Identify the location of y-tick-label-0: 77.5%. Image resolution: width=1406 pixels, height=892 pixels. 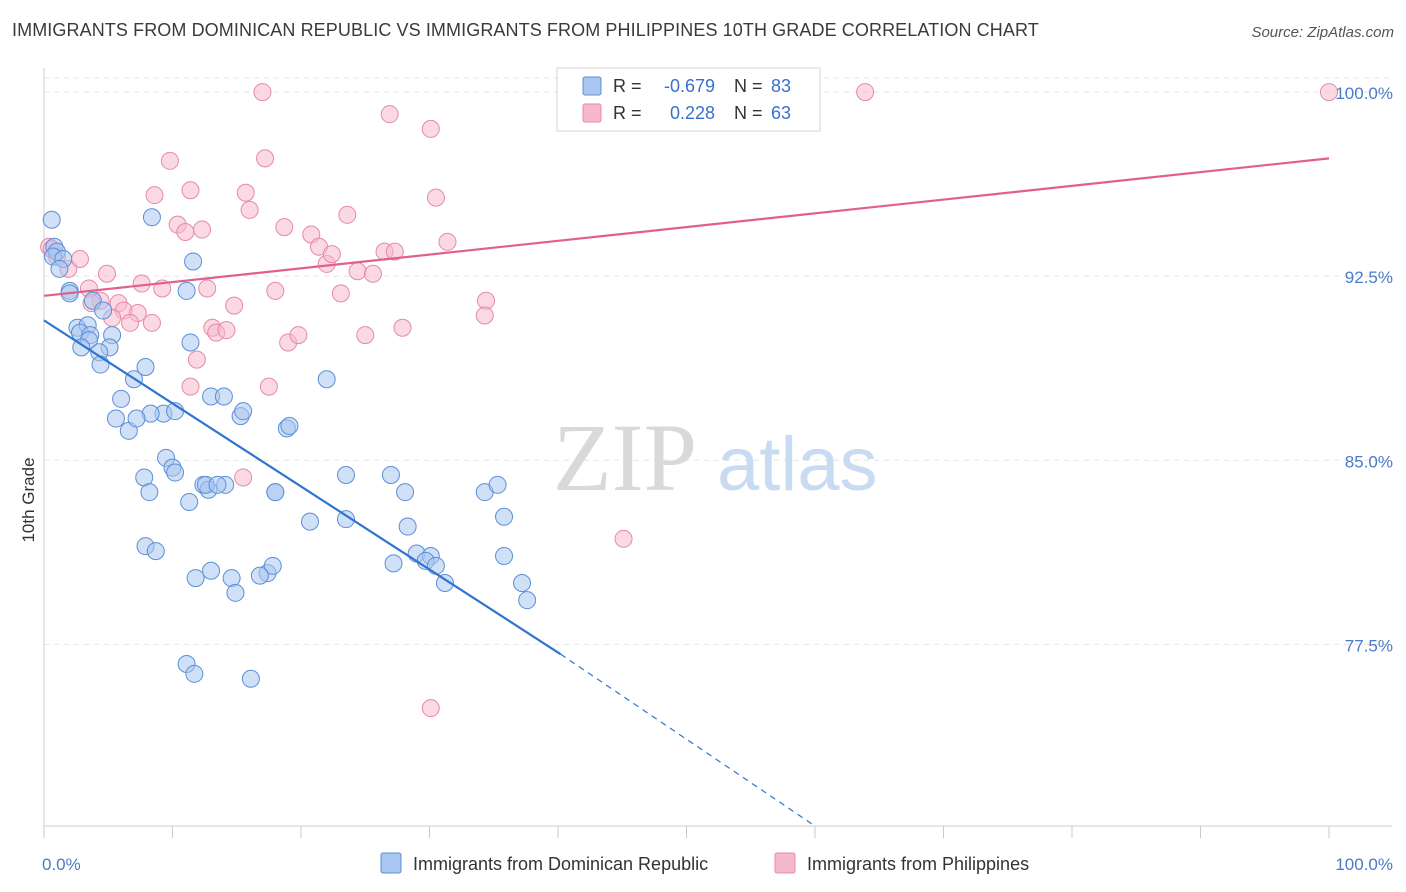
(1369, 645).